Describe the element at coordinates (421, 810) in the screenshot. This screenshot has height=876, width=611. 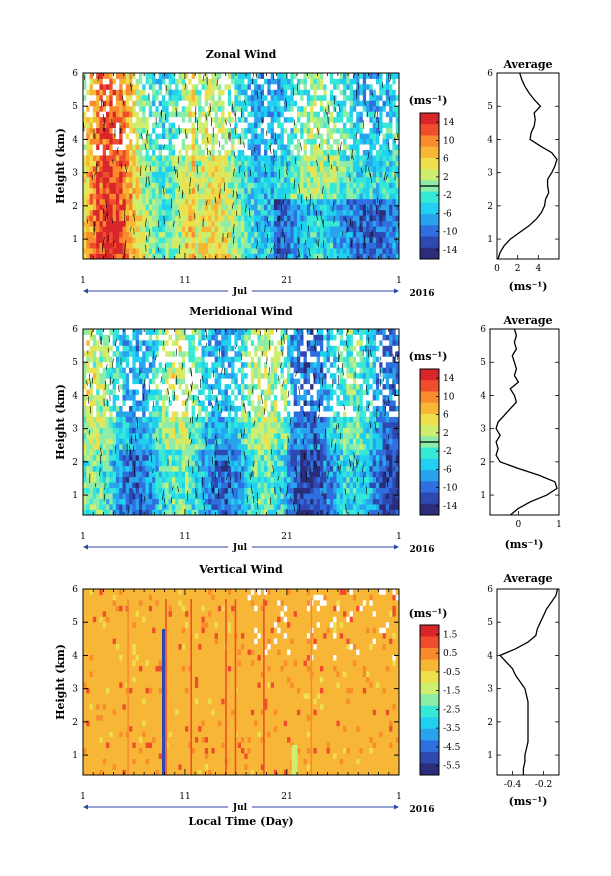
I see `vertical-year-label: 2016` at that location.